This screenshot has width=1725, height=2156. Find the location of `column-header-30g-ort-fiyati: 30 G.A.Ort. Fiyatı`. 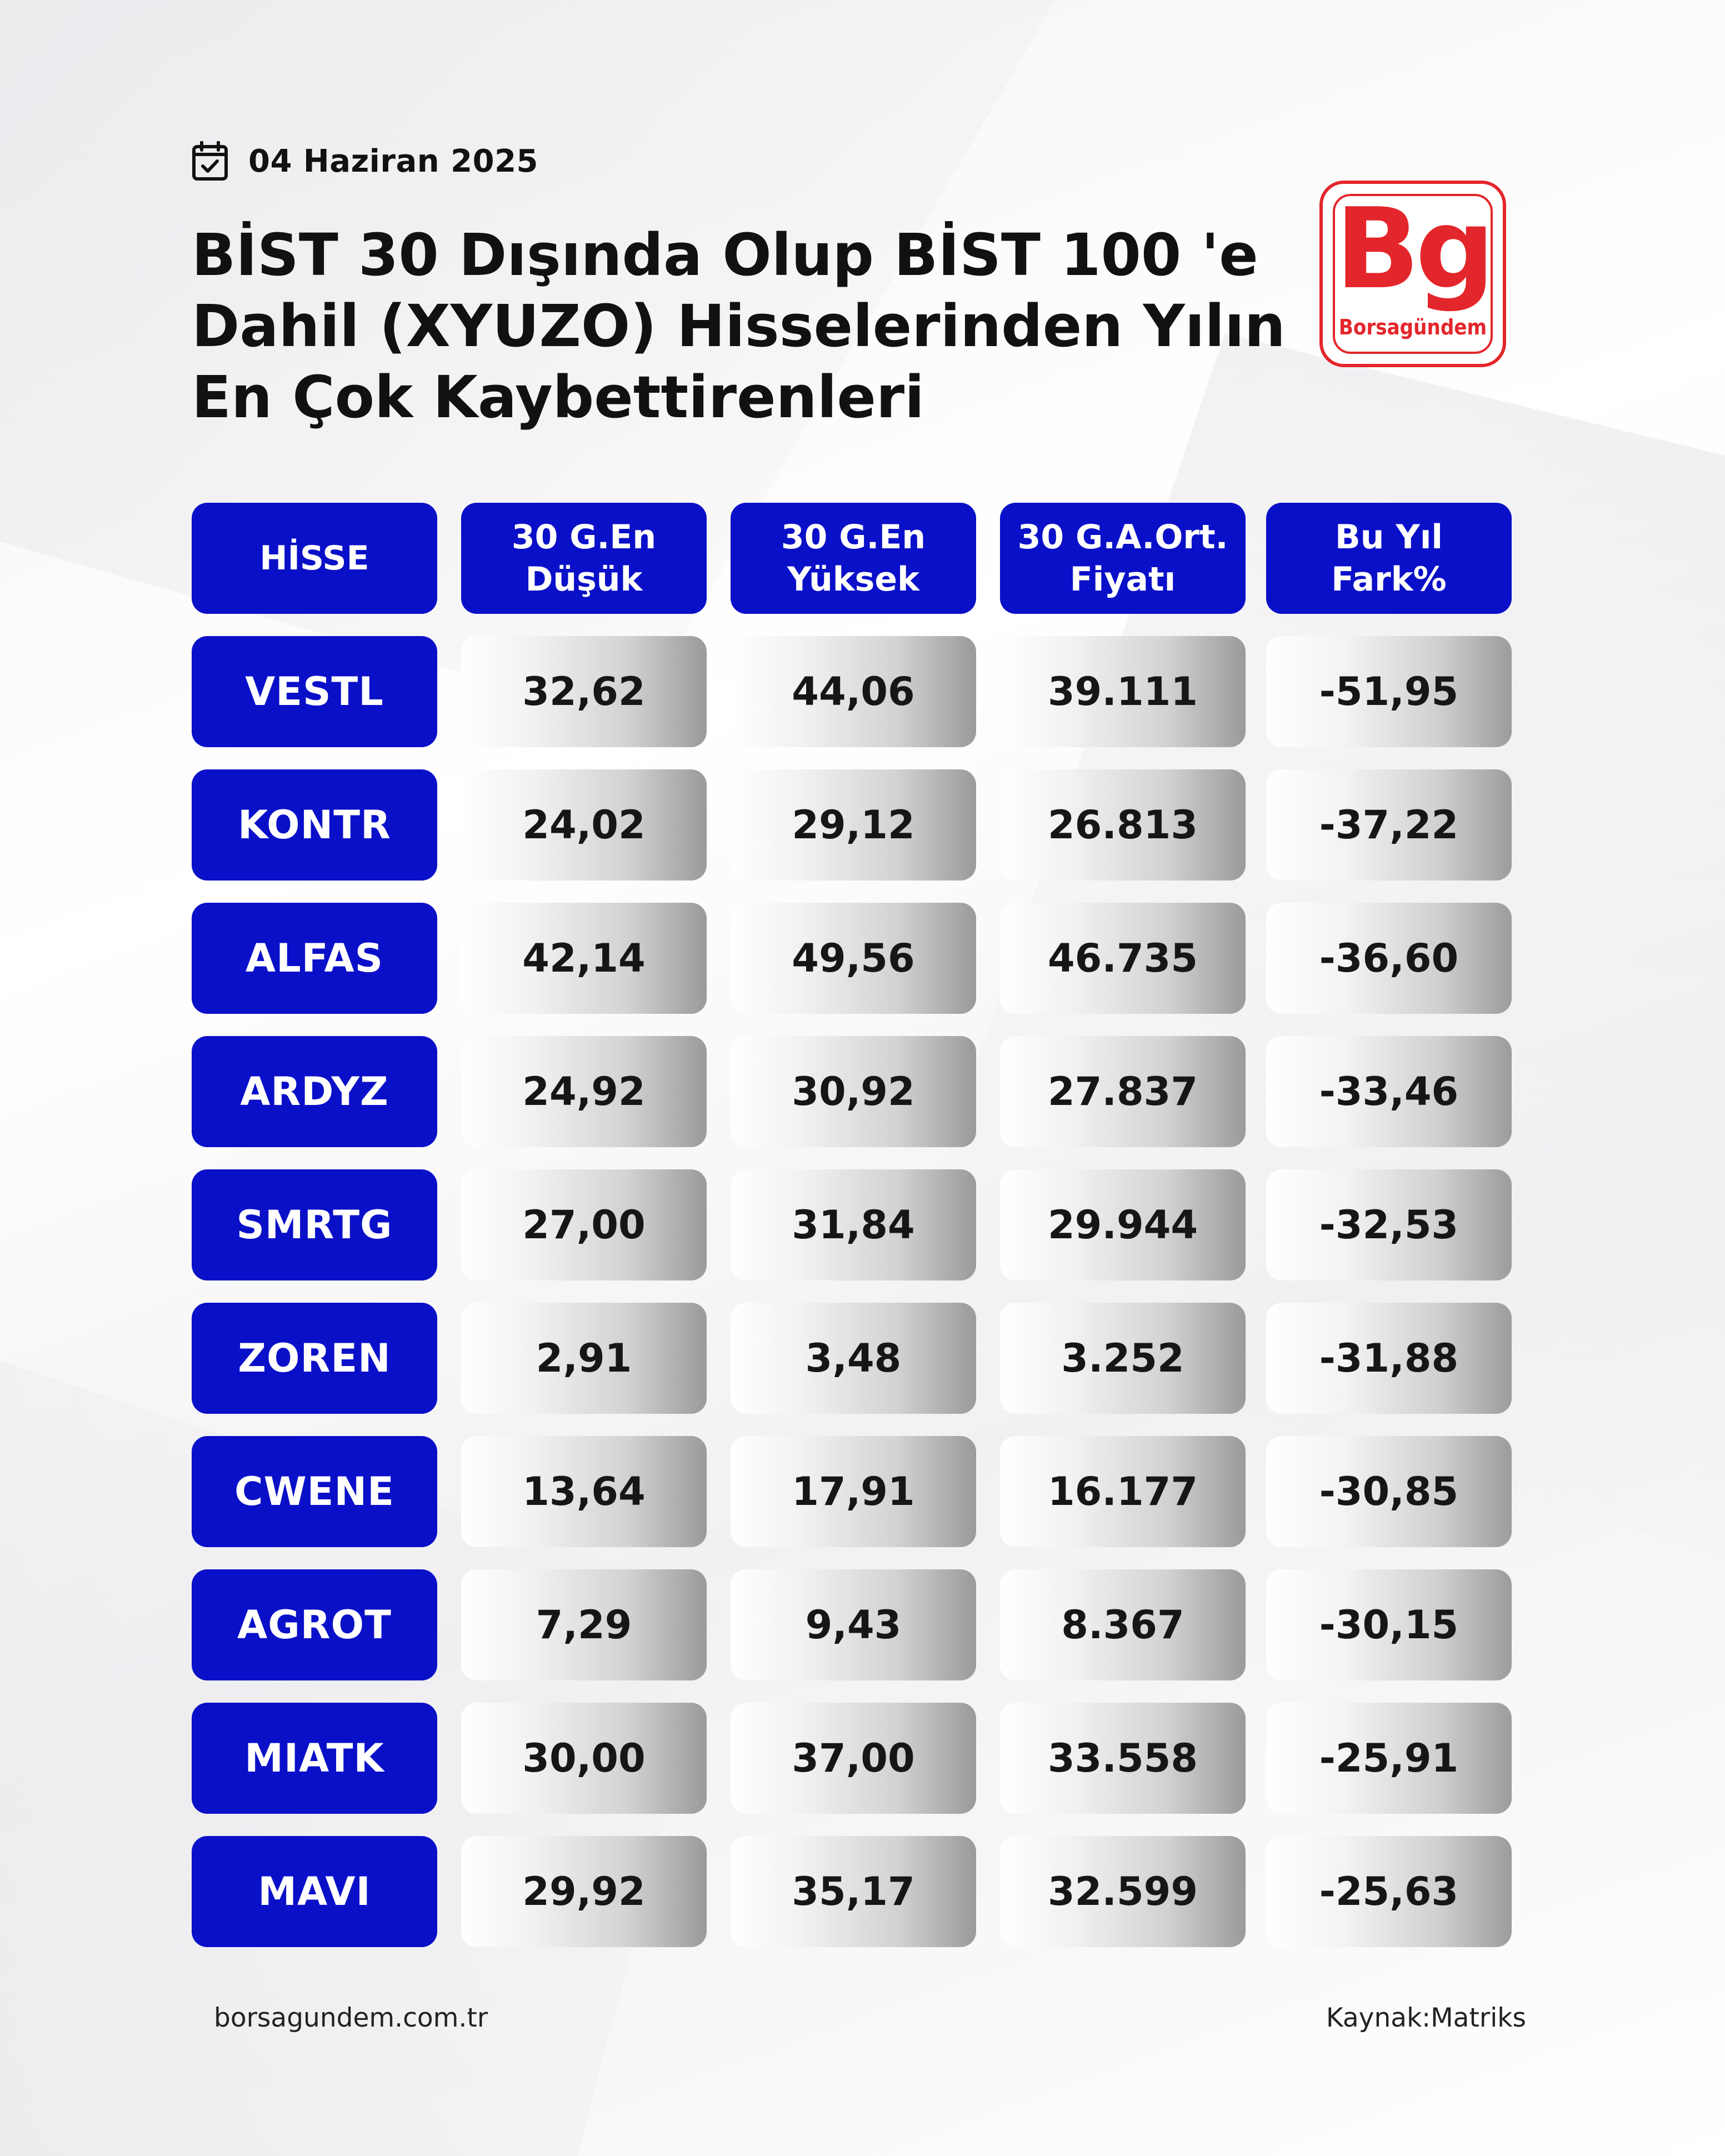

column-header-30g-ort-fiyati: 30 G.A.Ort. Fiyatı is located at coordinates (1123, 558).